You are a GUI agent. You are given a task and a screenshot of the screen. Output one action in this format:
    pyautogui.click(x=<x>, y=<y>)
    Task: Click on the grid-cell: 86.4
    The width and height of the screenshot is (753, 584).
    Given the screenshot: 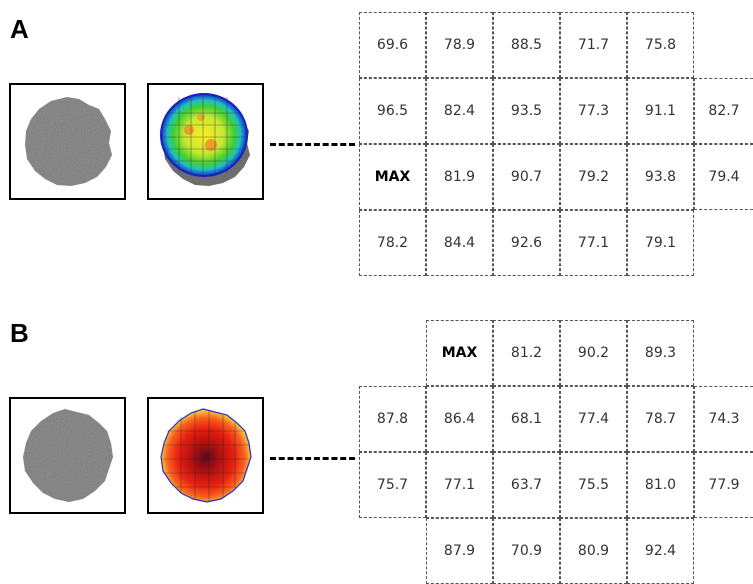 What is the action you would take?
    pyautogui.click(x=459, y=419)
    